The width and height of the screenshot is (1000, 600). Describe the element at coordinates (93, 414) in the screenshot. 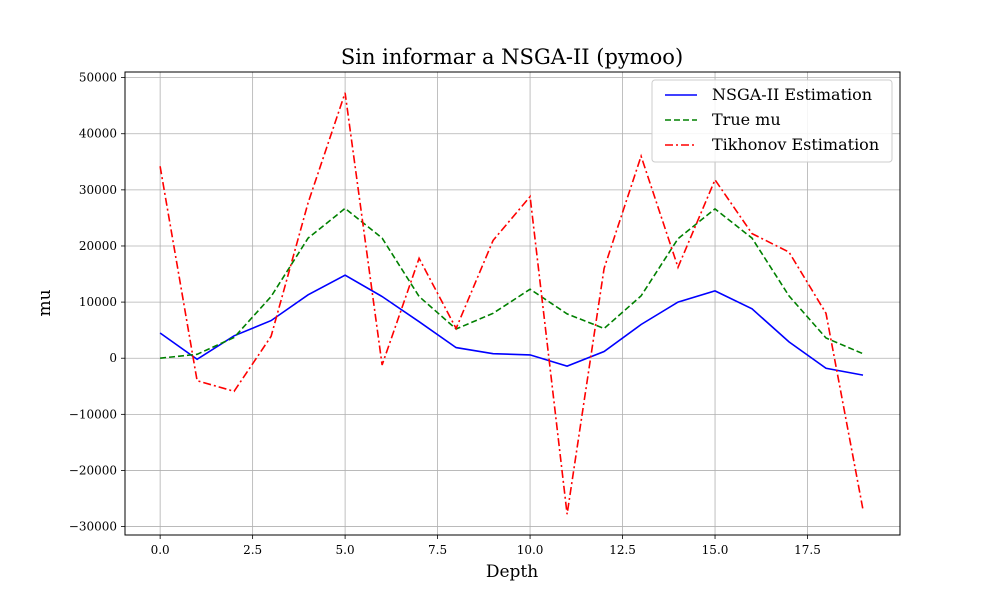

I see `y-tick-label: −10000` at that location.